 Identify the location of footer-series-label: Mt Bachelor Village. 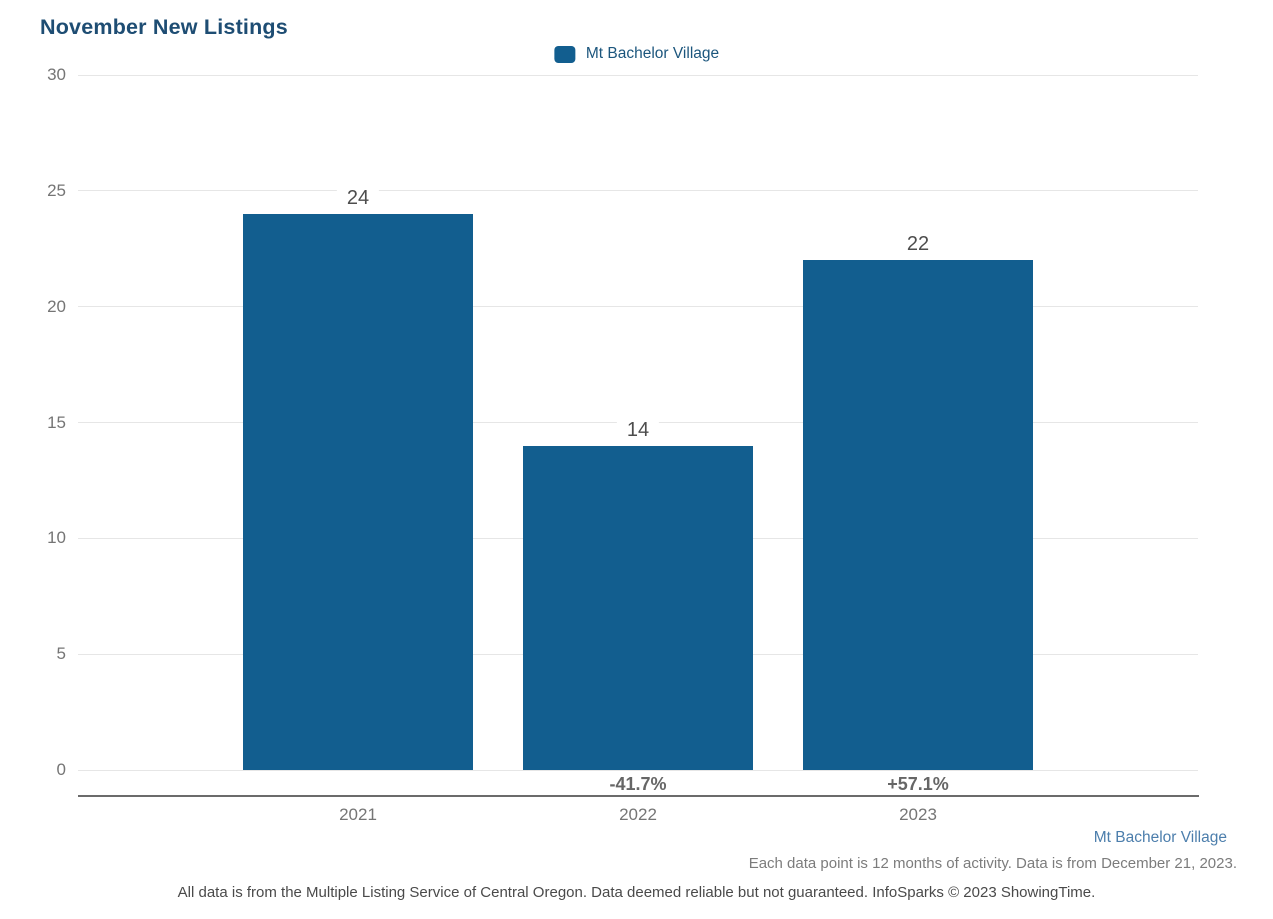
(1160, 837).